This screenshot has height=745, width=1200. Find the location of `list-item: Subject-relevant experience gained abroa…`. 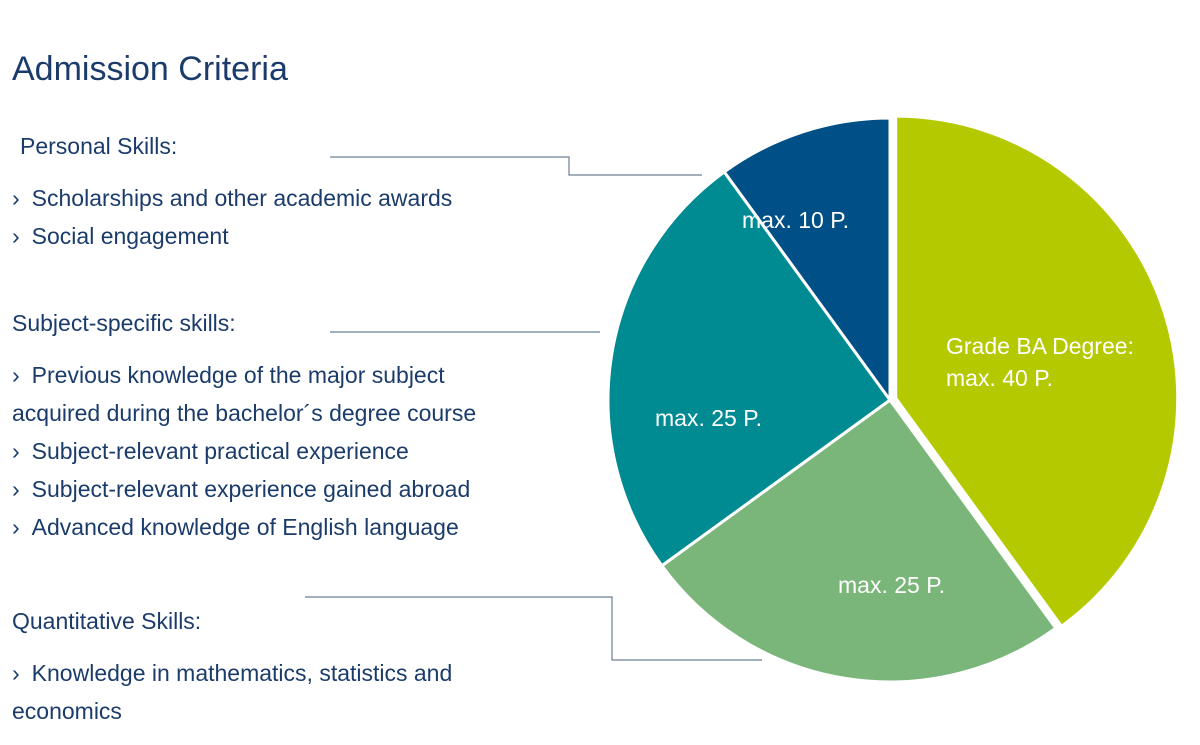

list-item: Subject-relevant experience gained abroa… is located at coordinates (312, 489).